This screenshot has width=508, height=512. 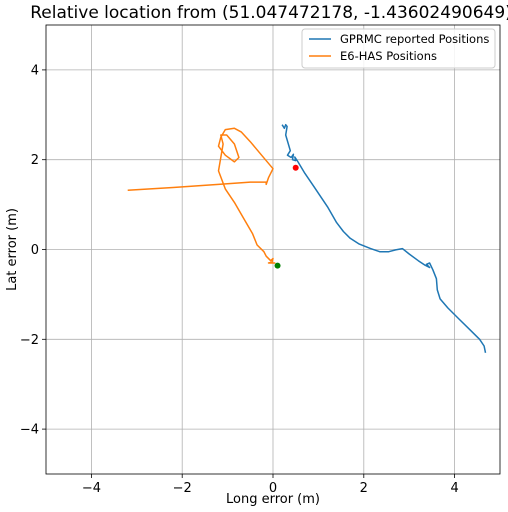 What do you see at coordinates (295, 167) in the screenshot?
I see `red-marker` at bounding box center [295, 167].